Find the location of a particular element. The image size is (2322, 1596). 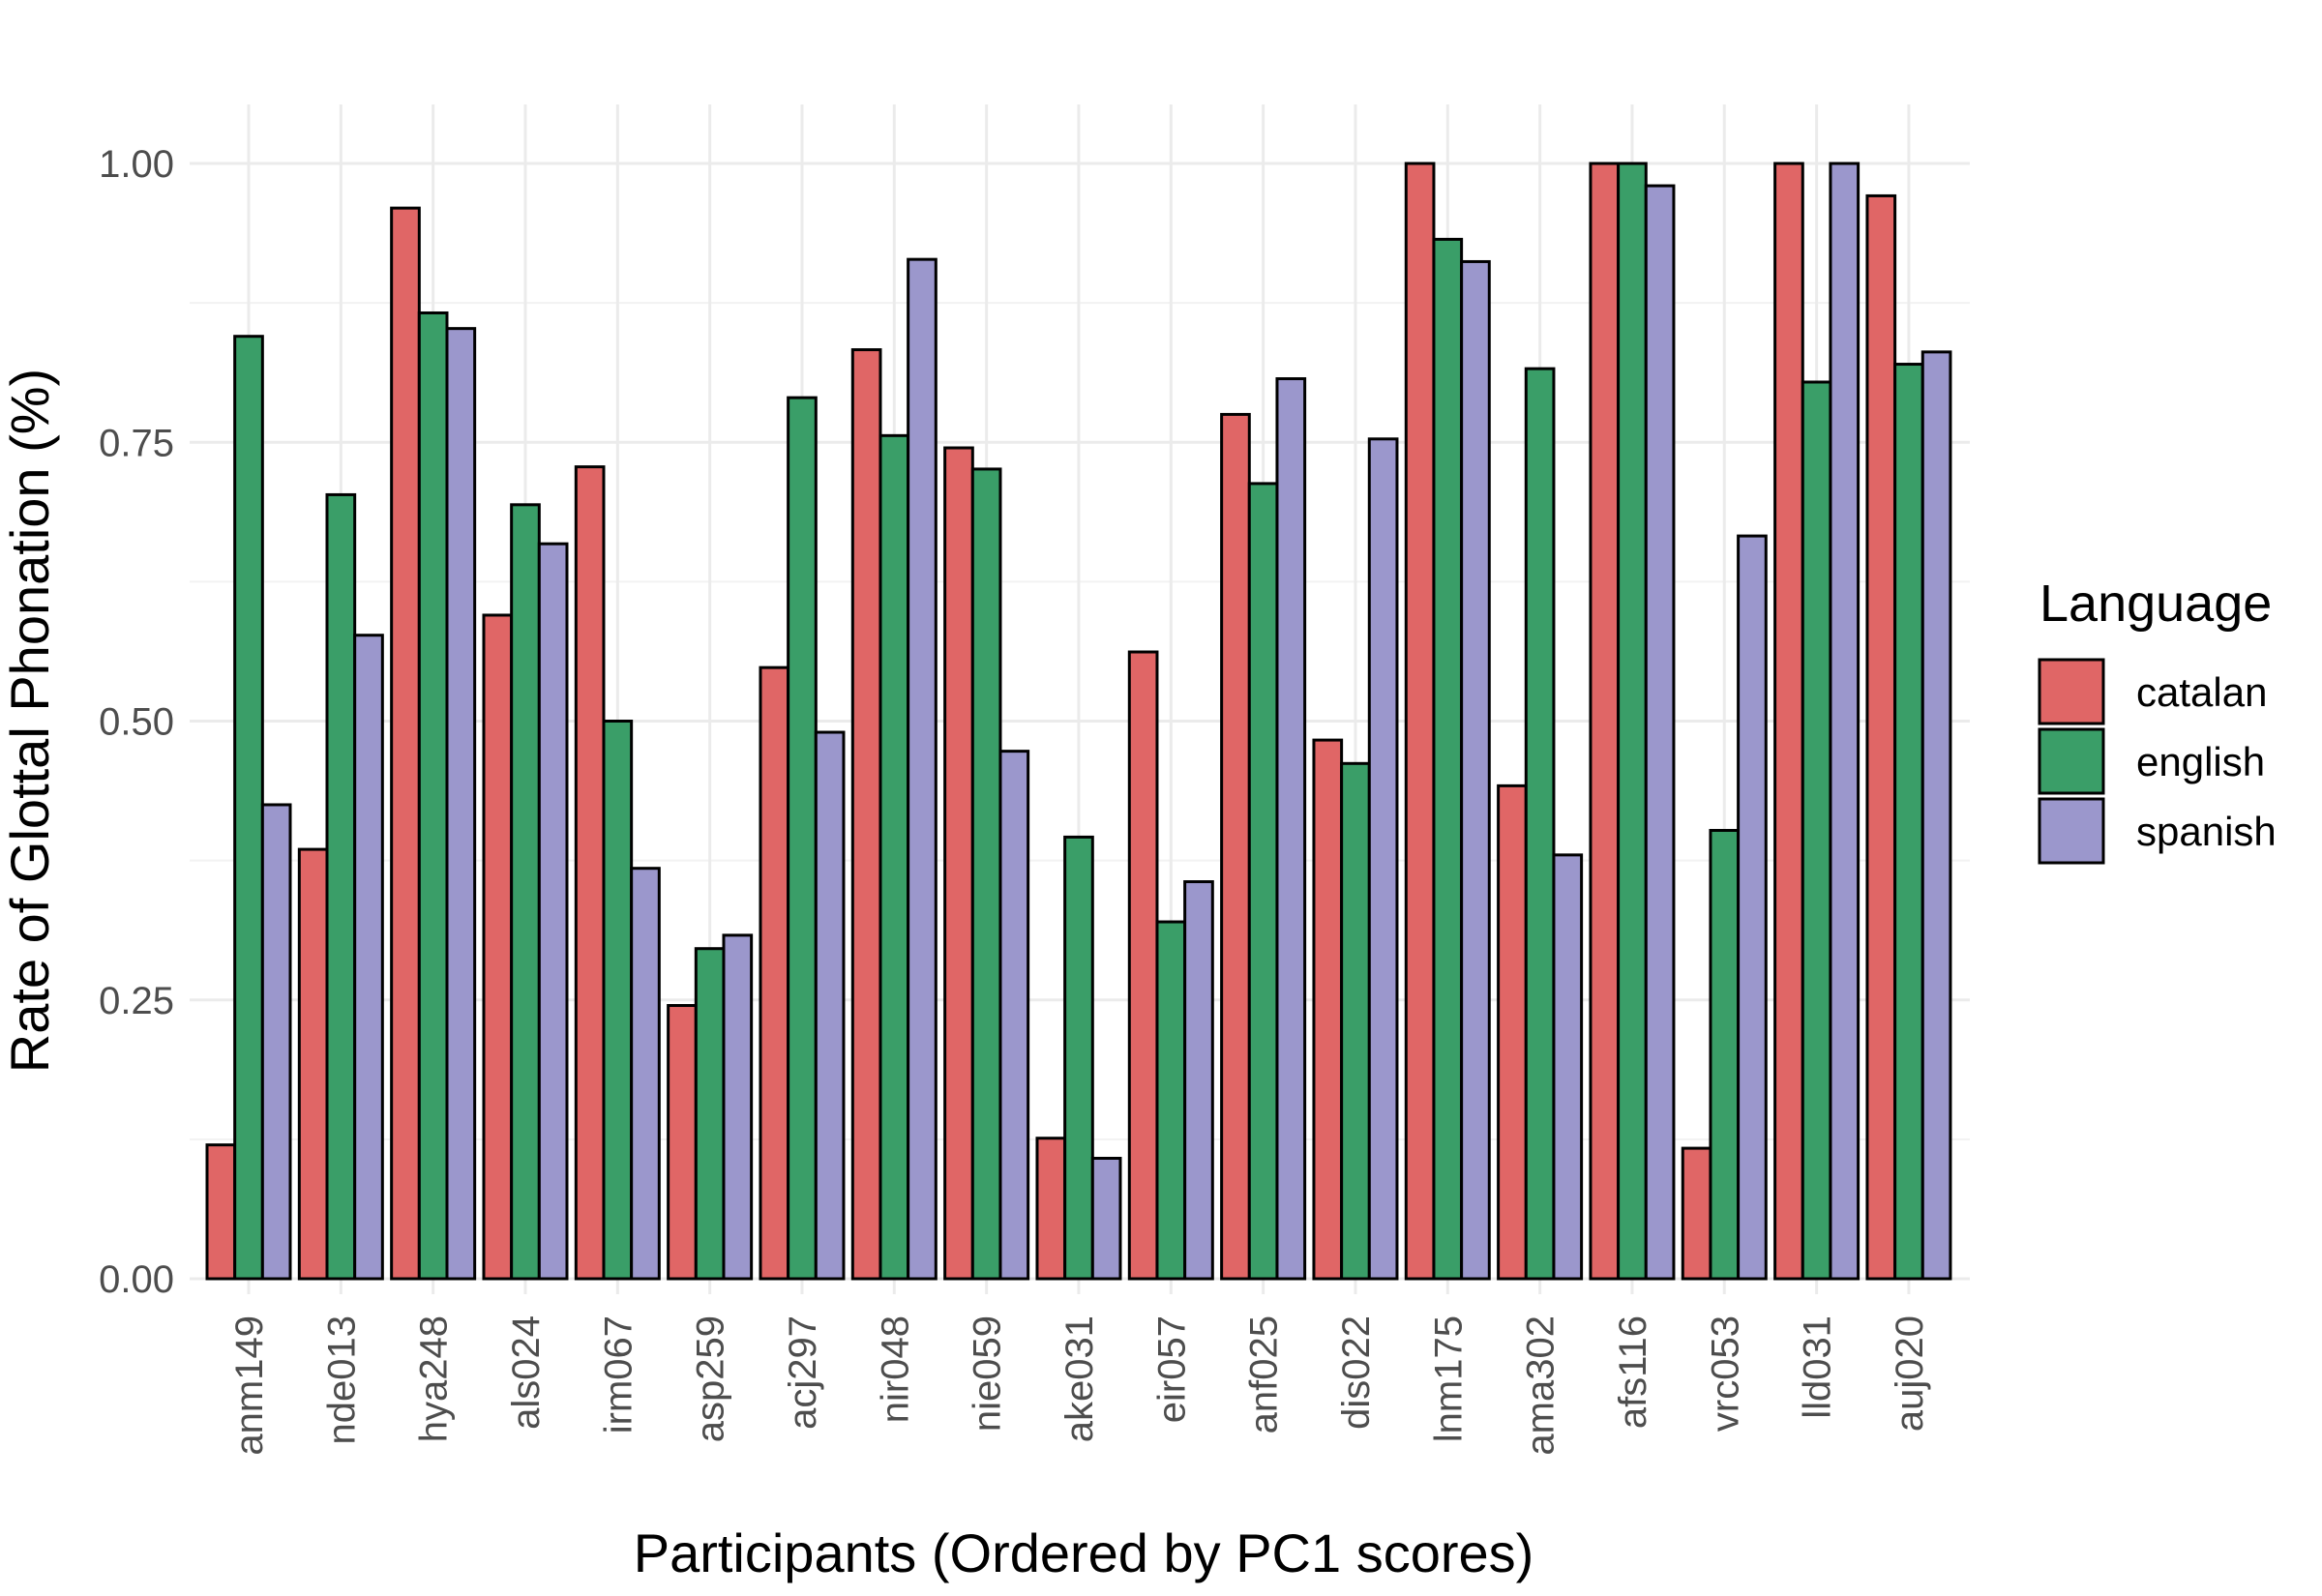

x-tick-label: anm149 is located at coordinates (249, 1385).